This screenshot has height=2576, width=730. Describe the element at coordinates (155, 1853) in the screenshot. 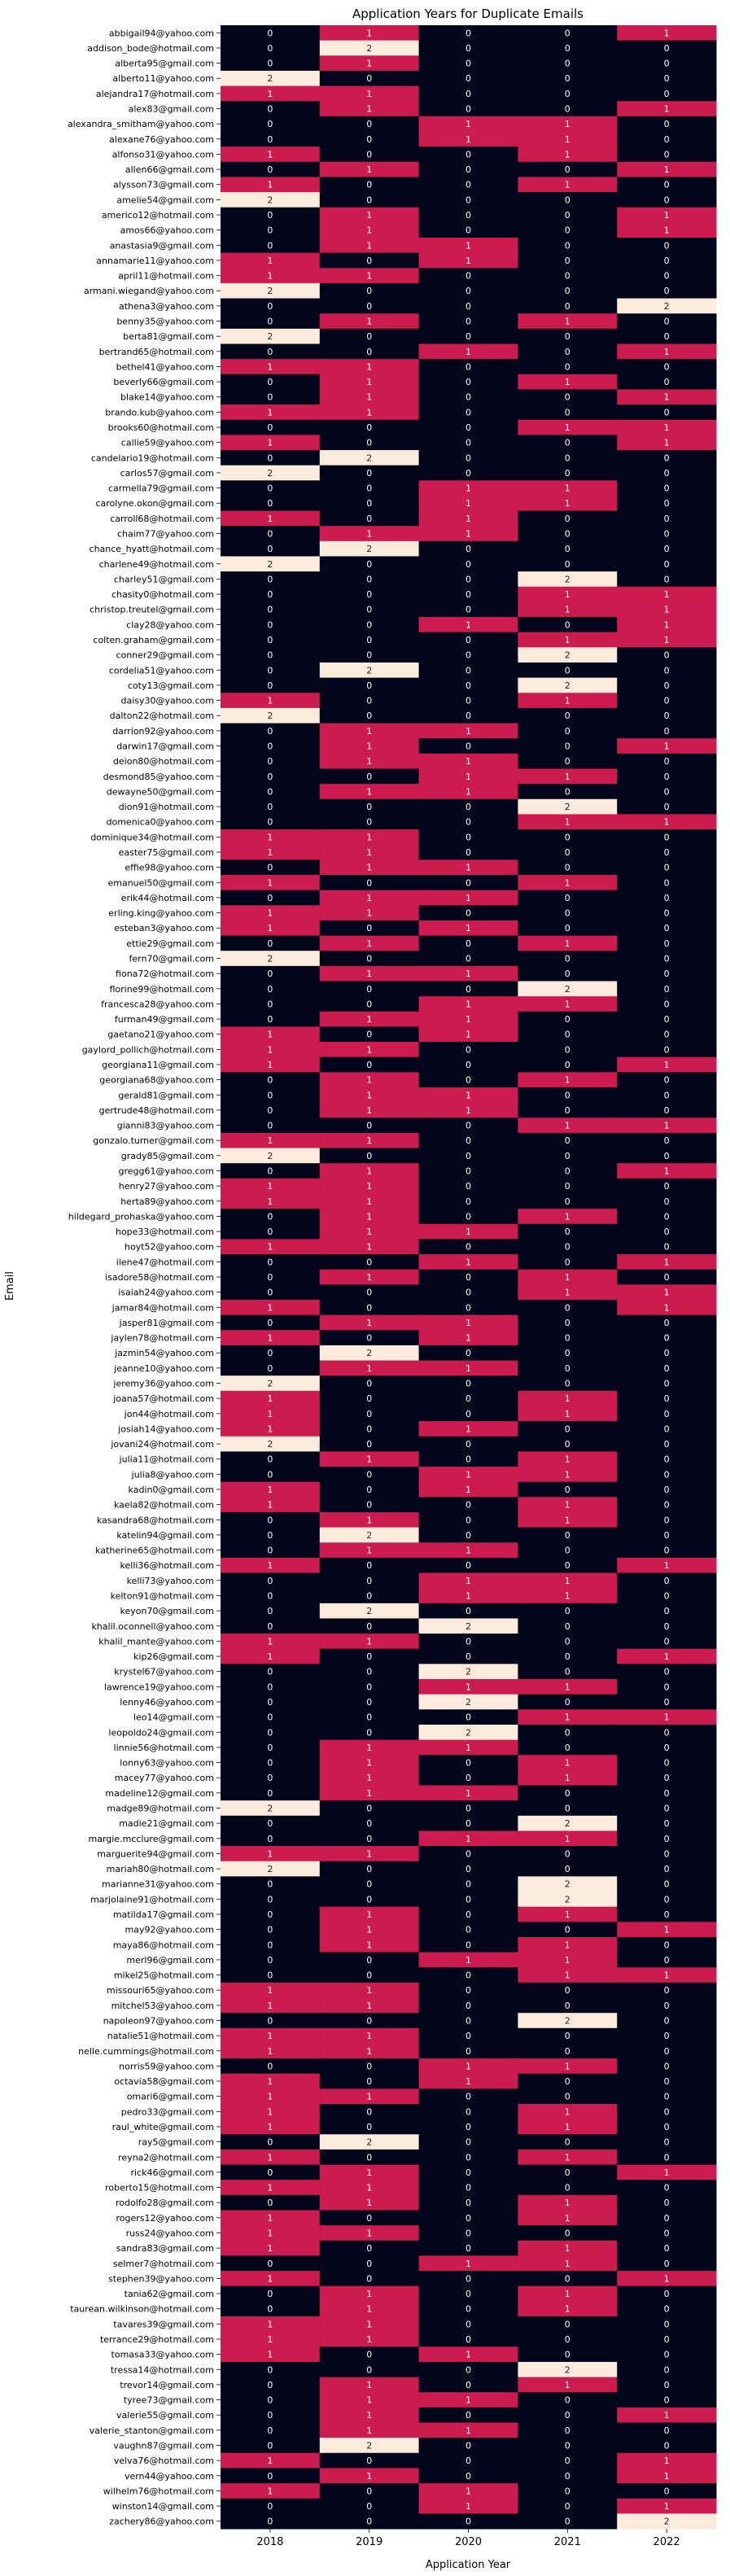

I see `y-tick-label: marguerite94@gmail.com` at that location.